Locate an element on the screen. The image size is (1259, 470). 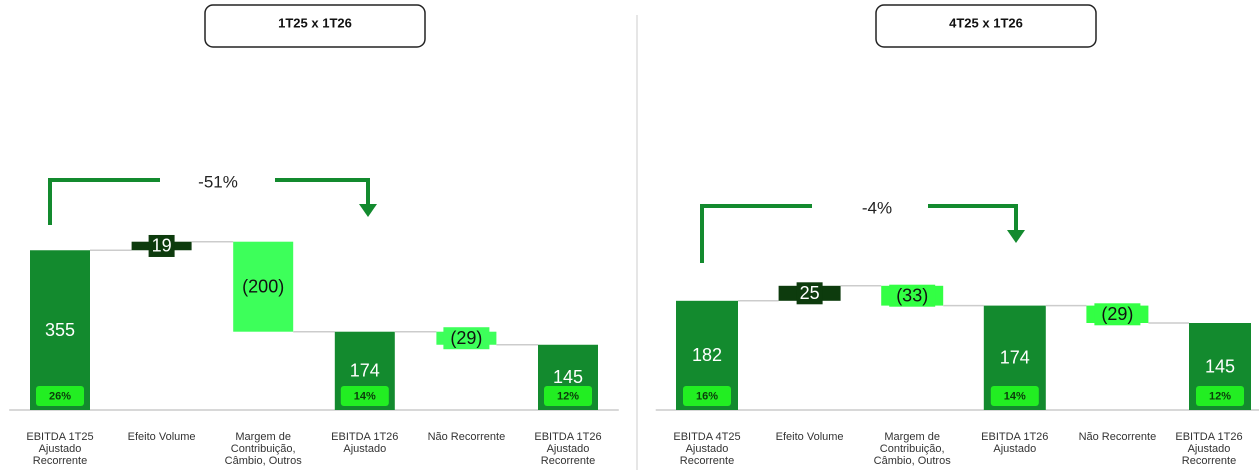
chart-title: 4T25 x 1T26 is located at coordinates (986, 22).